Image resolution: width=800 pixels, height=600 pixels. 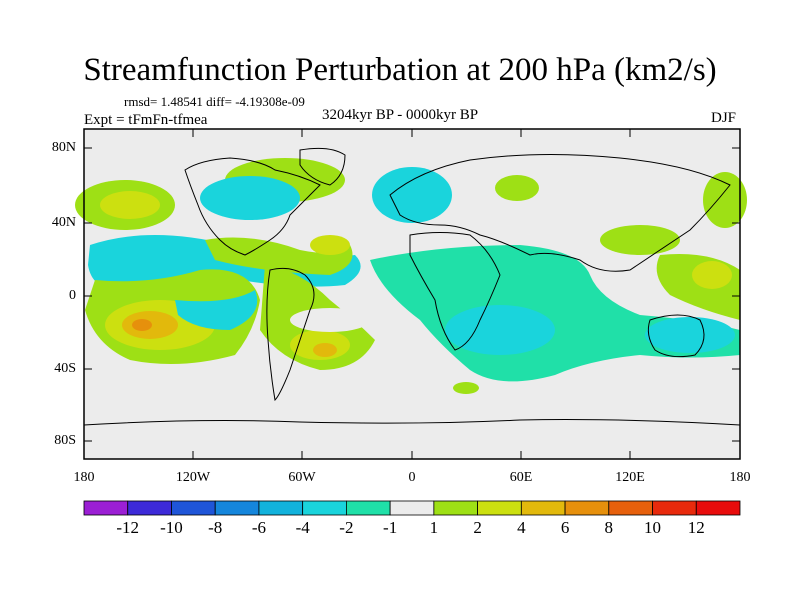 I want to click on lat-label-0: 0, so click(x=72, y=295).